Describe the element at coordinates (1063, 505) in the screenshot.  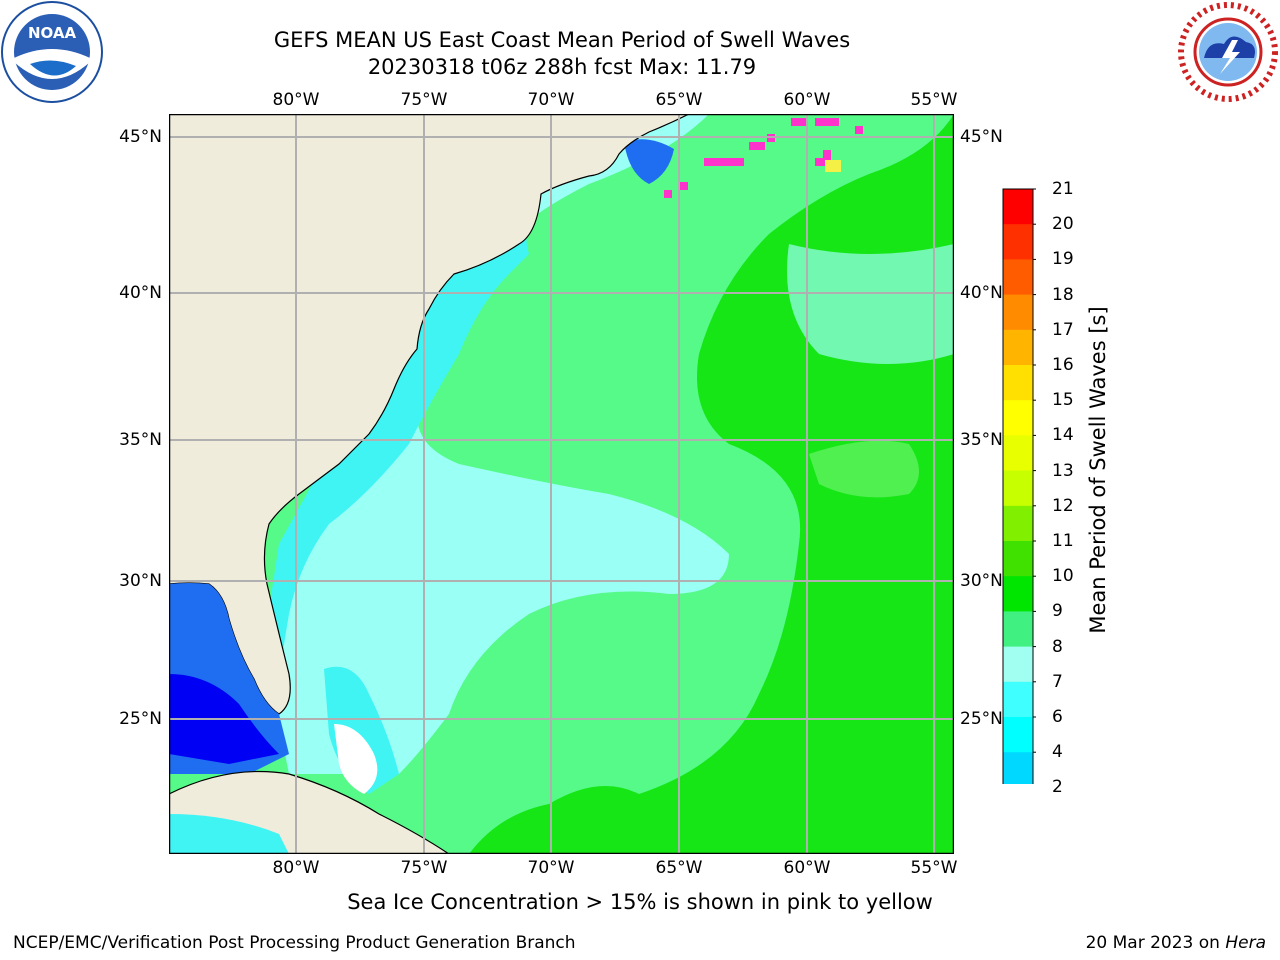
I see `colorbar-tick-label: 12` at that location.